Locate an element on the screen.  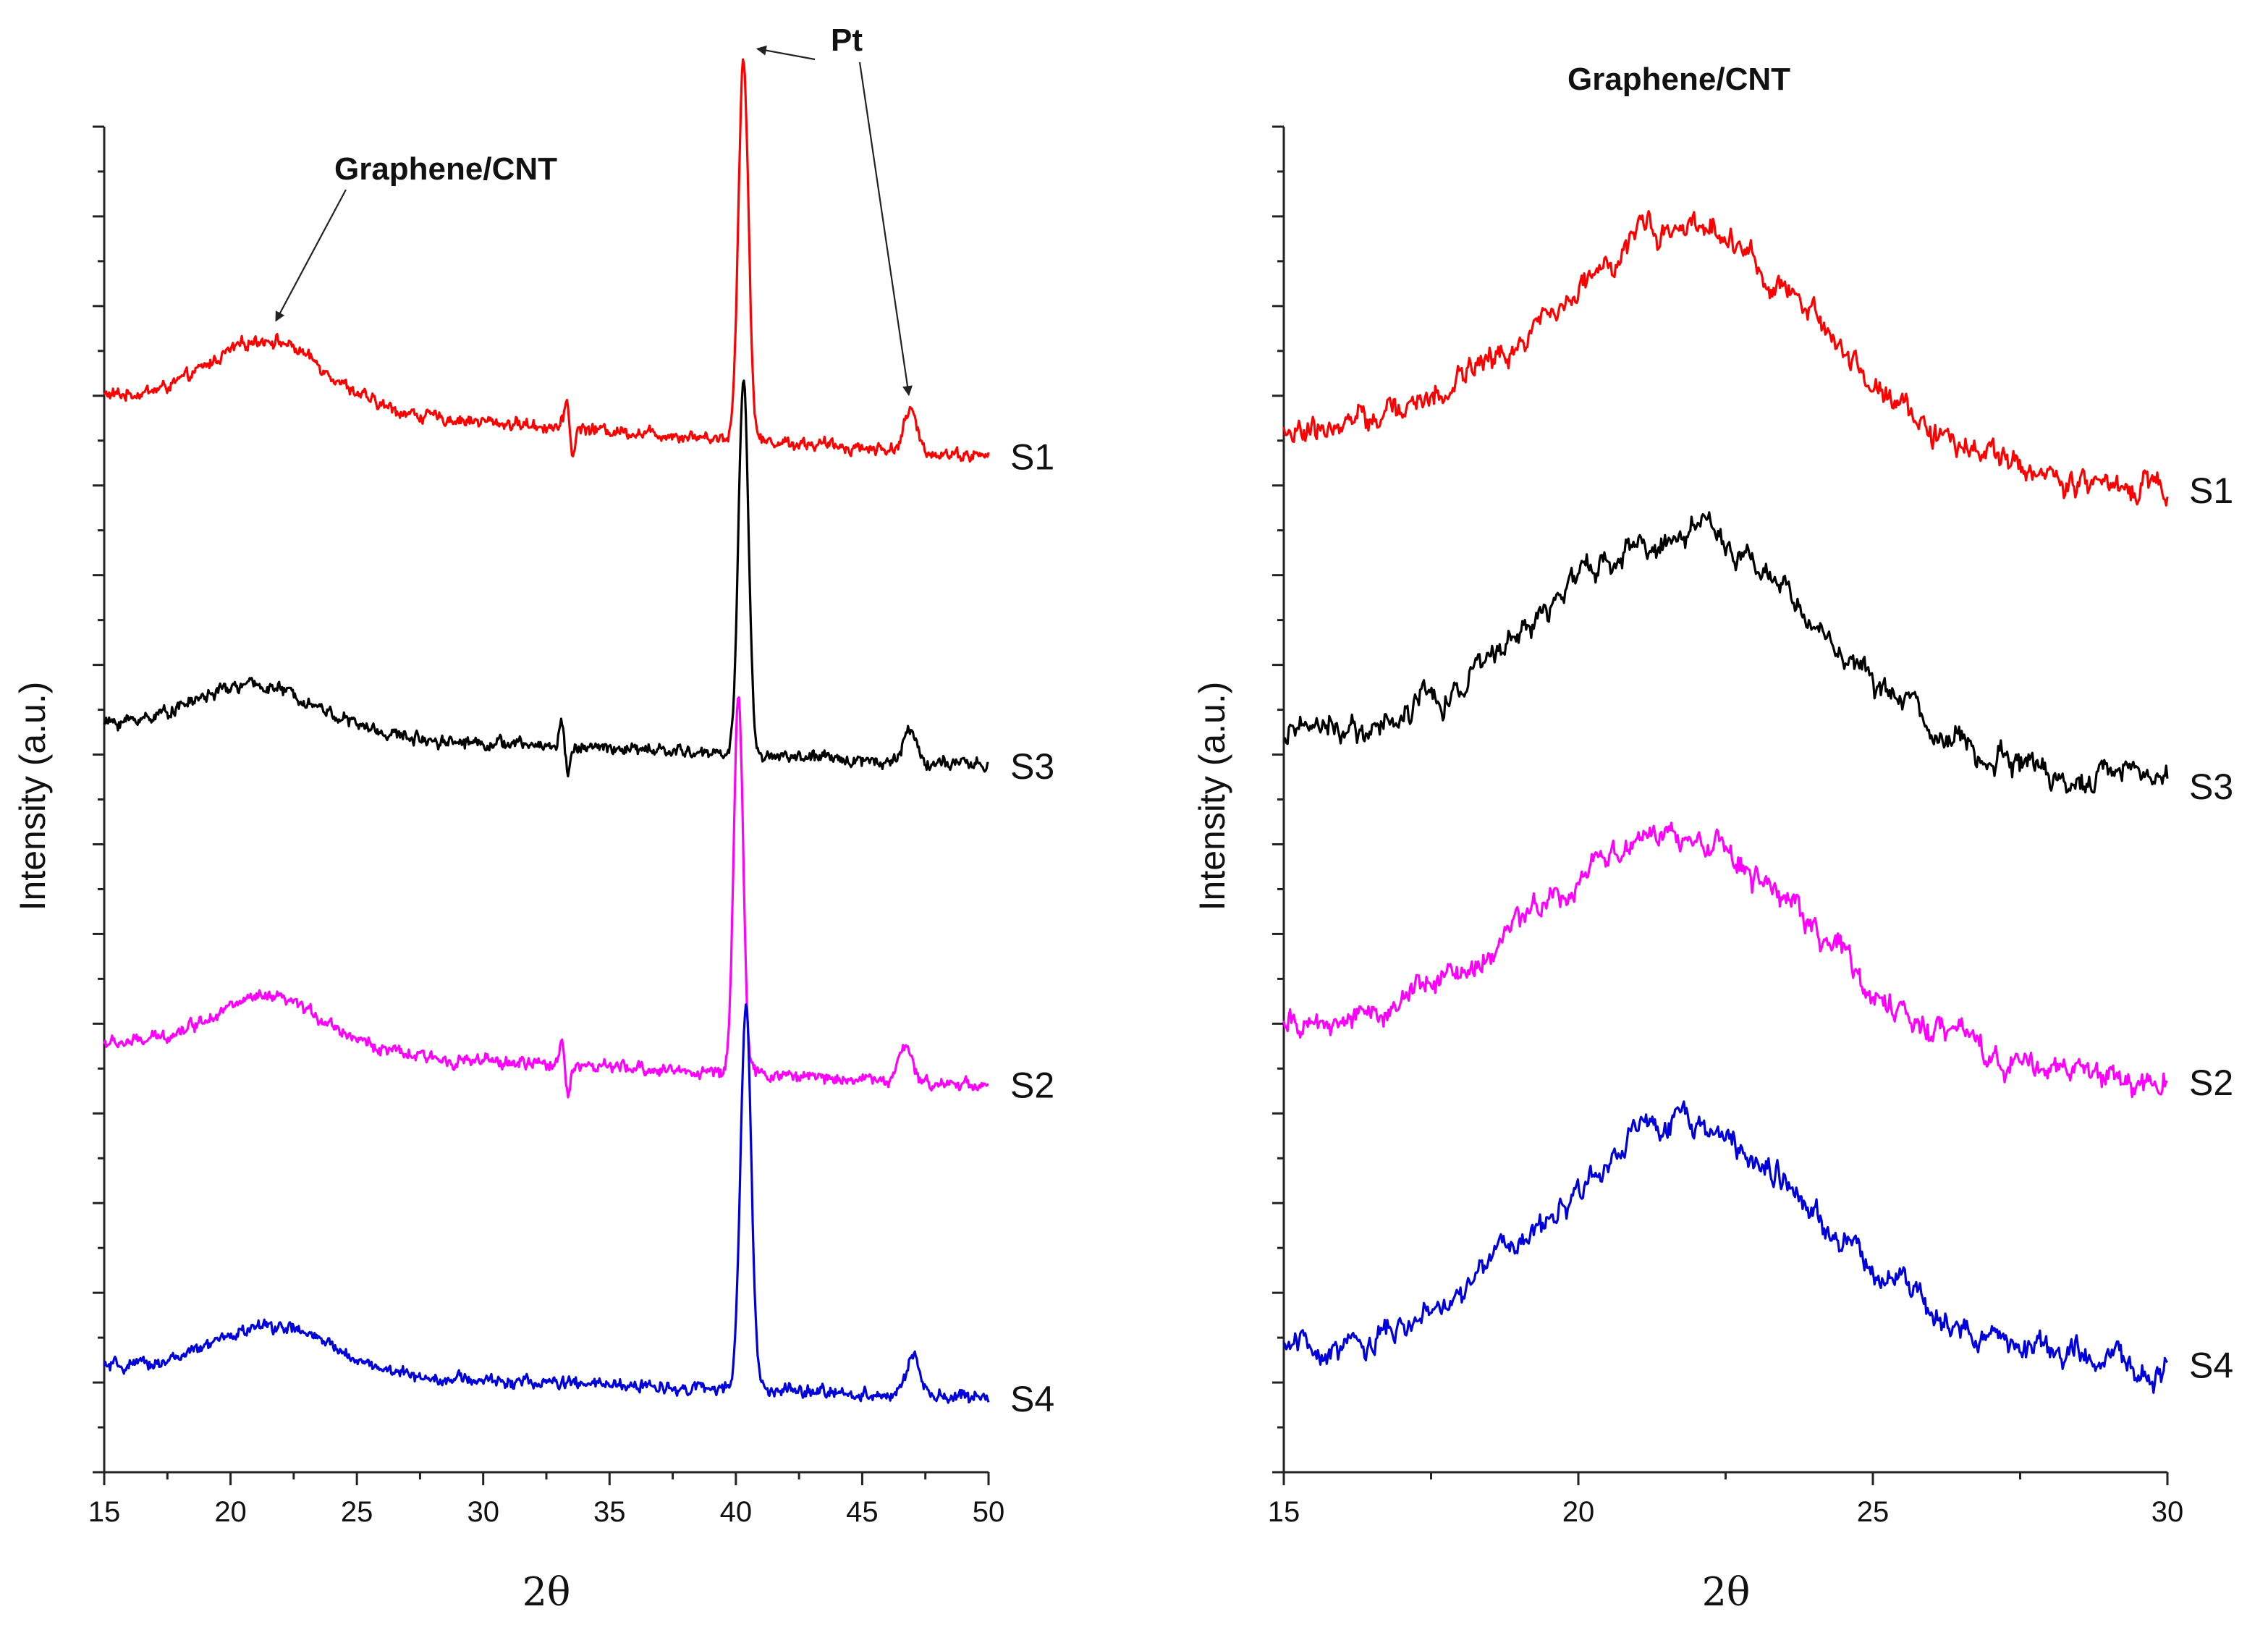
left-x-tick-label: 25 is located at coordinates (357, 1512).